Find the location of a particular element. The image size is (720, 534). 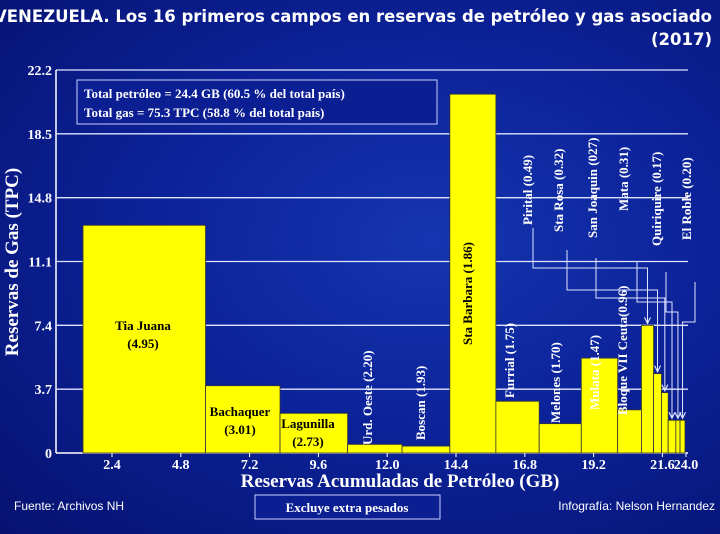

bar-label-vertical: Boscan (1.93) is located at coordinates (420, 403).